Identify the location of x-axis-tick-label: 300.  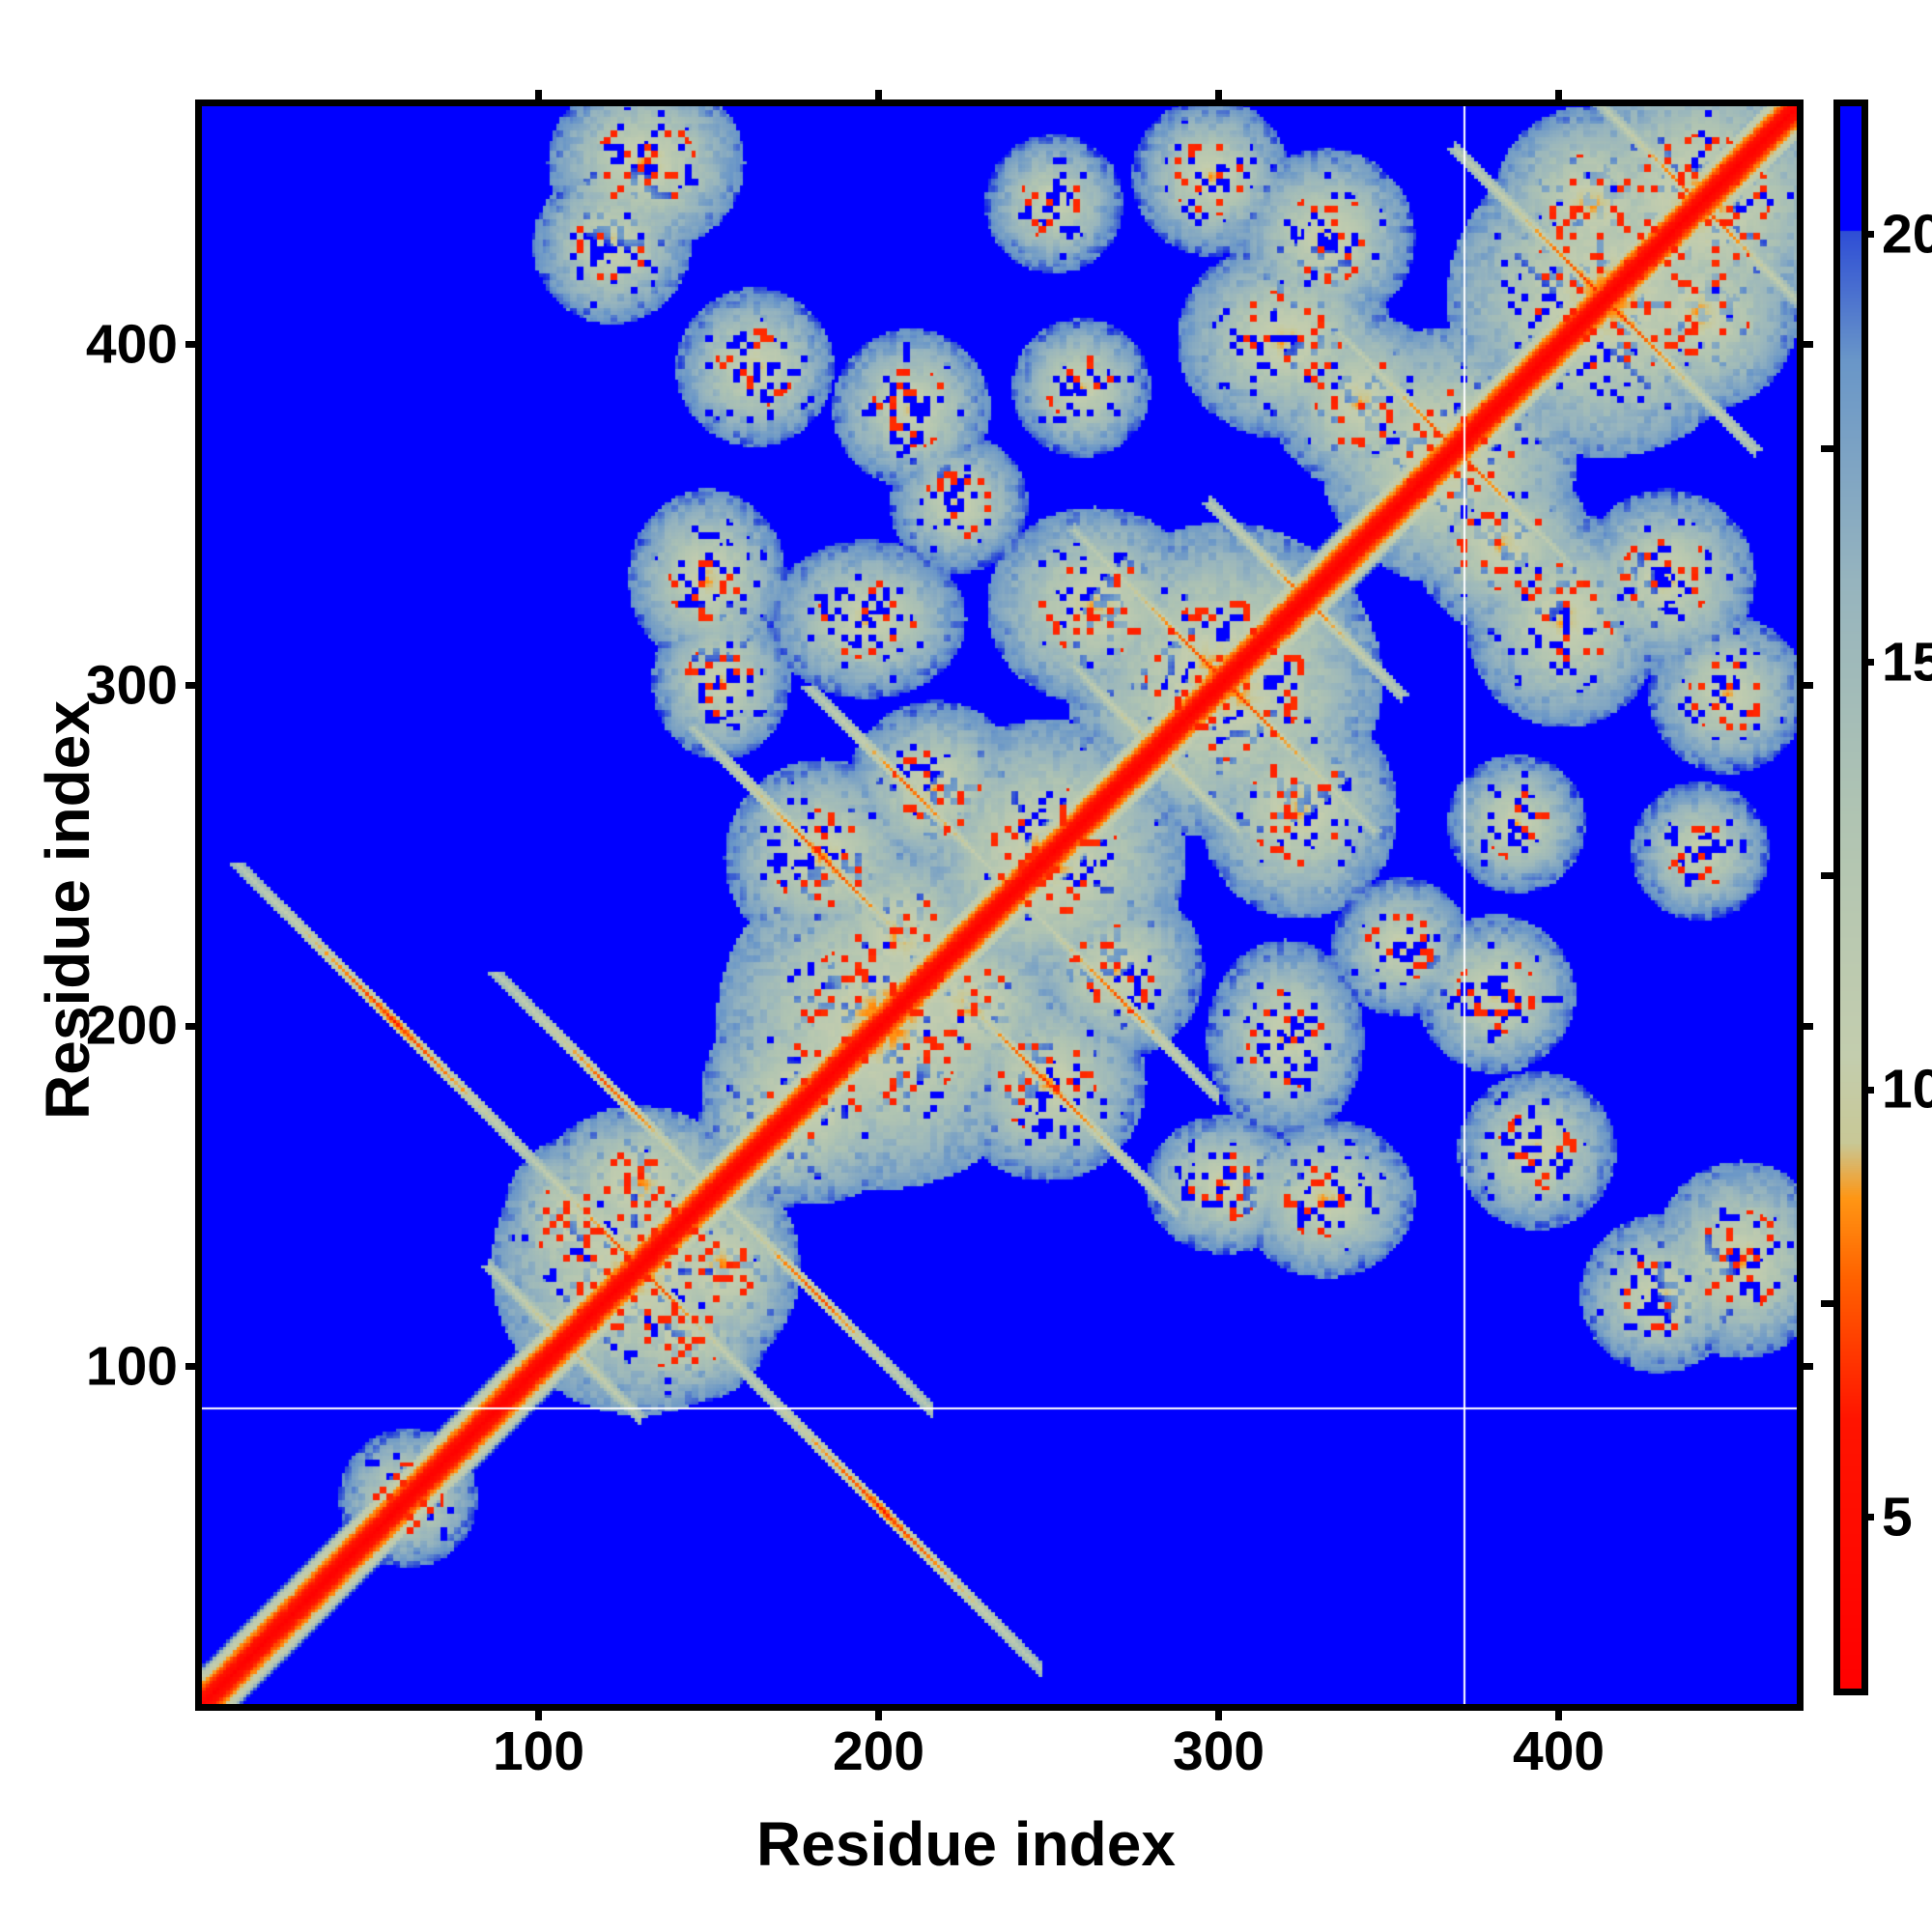
(1218, 1751).